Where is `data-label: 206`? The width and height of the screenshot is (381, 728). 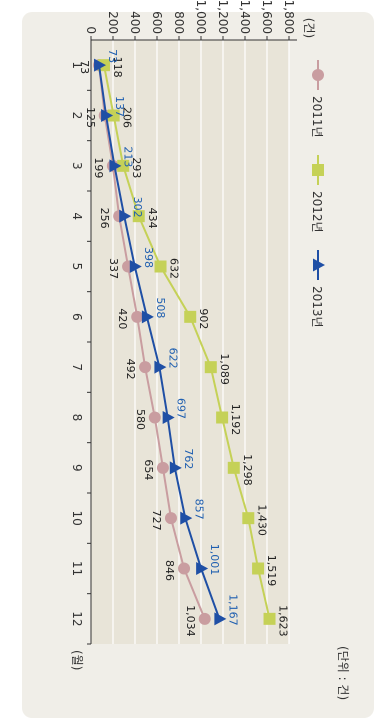 data-label: 206 is located at coordinates (127, 117).